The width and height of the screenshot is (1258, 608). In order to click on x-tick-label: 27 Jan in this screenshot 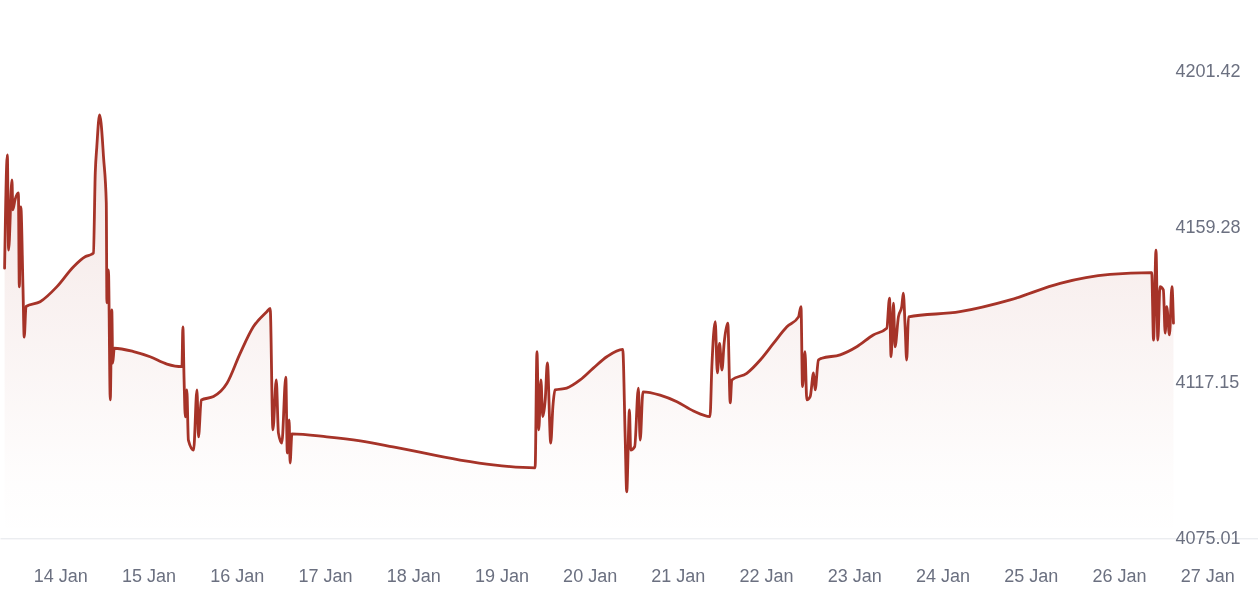, I will do `click(1207, 575)`.